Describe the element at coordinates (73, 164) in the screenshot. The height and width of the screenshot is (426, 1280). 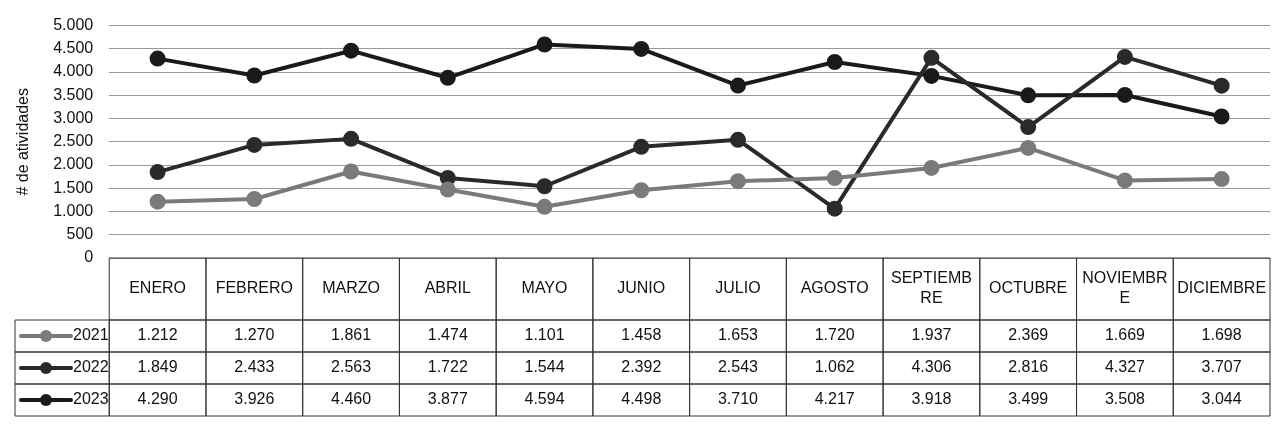
I see `y-tick-label: 2.000` at that location.